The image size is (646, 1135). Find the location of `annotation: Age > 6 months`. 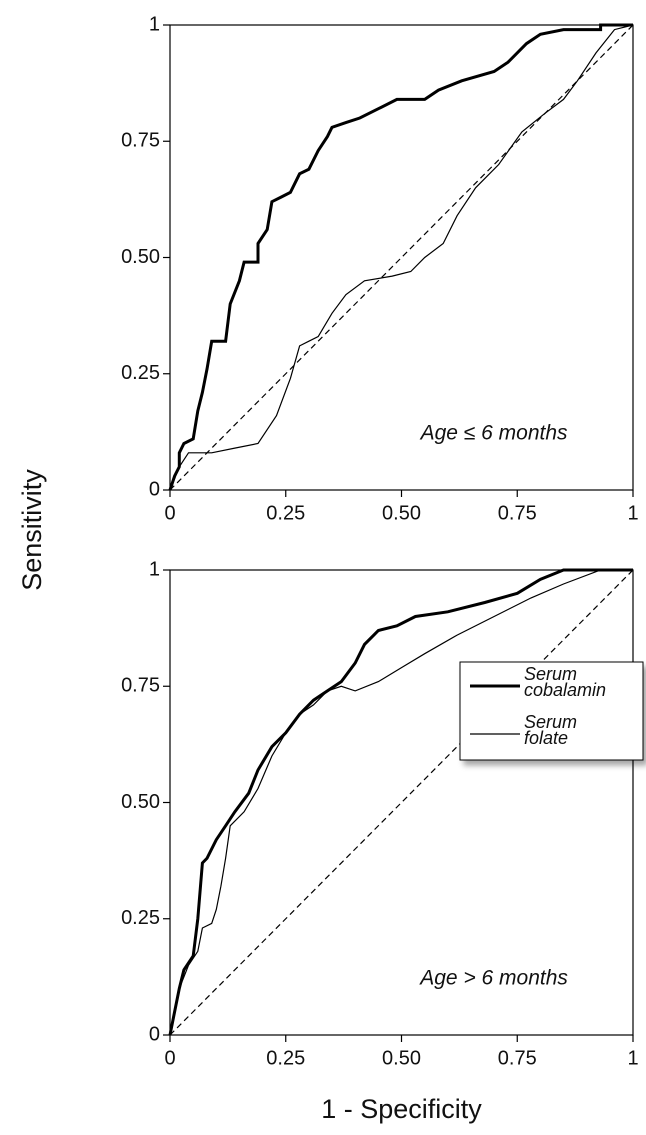

annotation: Age > 6 months is located at coordinates (493, 978).